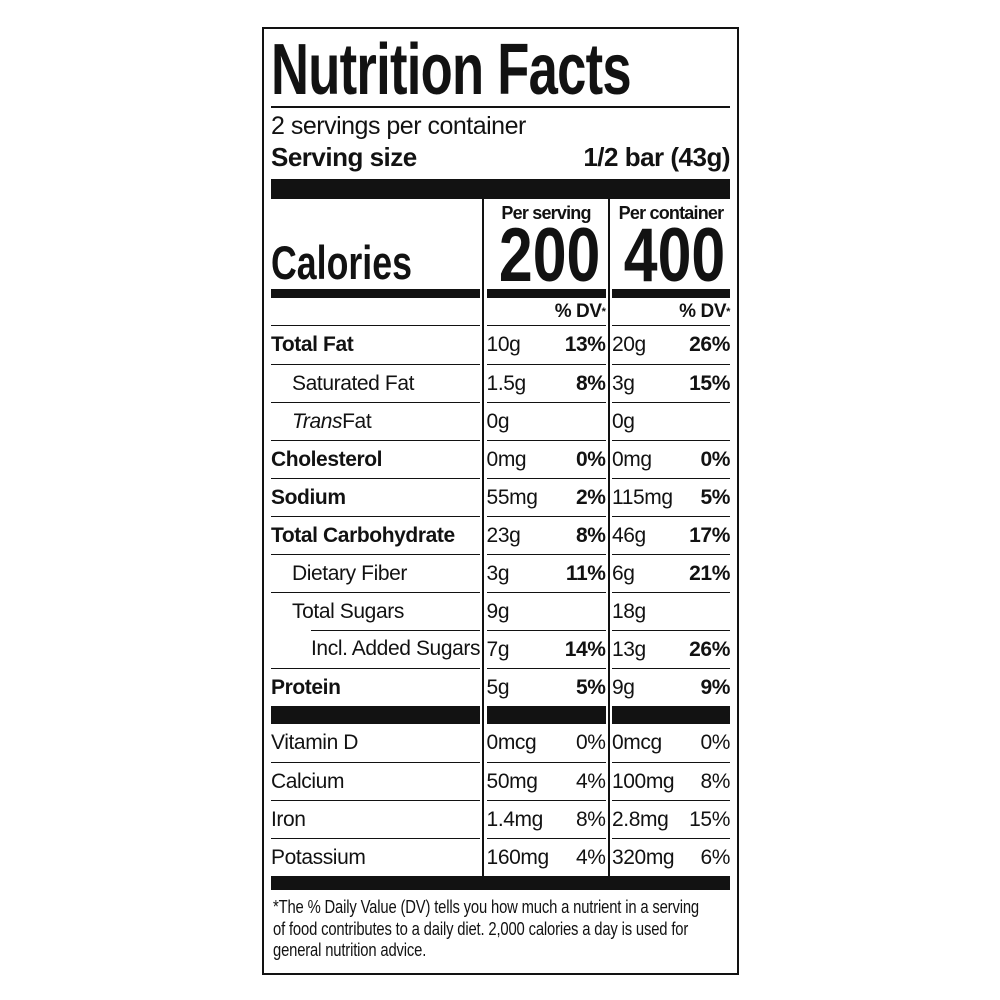 This screenshot has width=1000, height=1000. I want to click on per-serving-header-cell: Per serving 200, so click(546, 248).